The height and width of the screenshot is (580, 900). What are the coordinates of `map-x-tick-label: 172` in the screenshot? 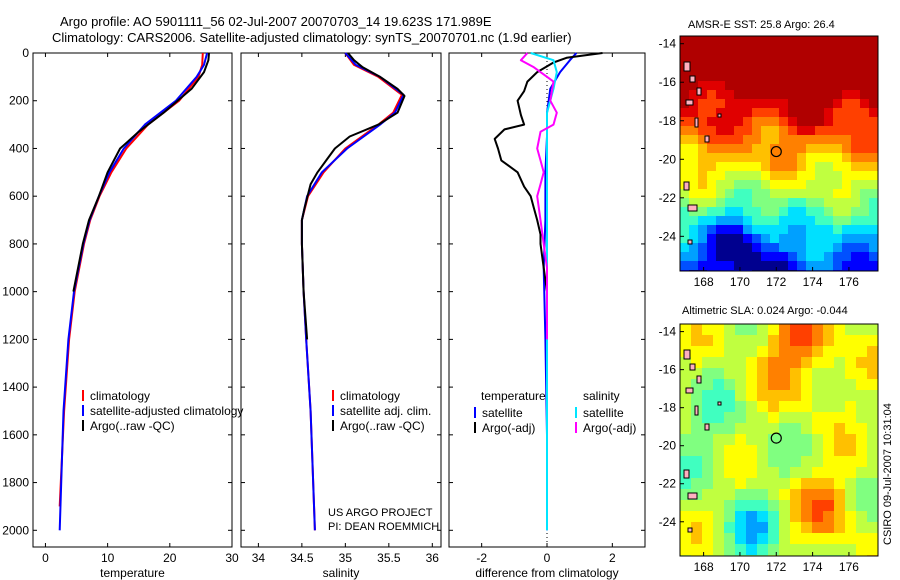 It's located at (776, 282).